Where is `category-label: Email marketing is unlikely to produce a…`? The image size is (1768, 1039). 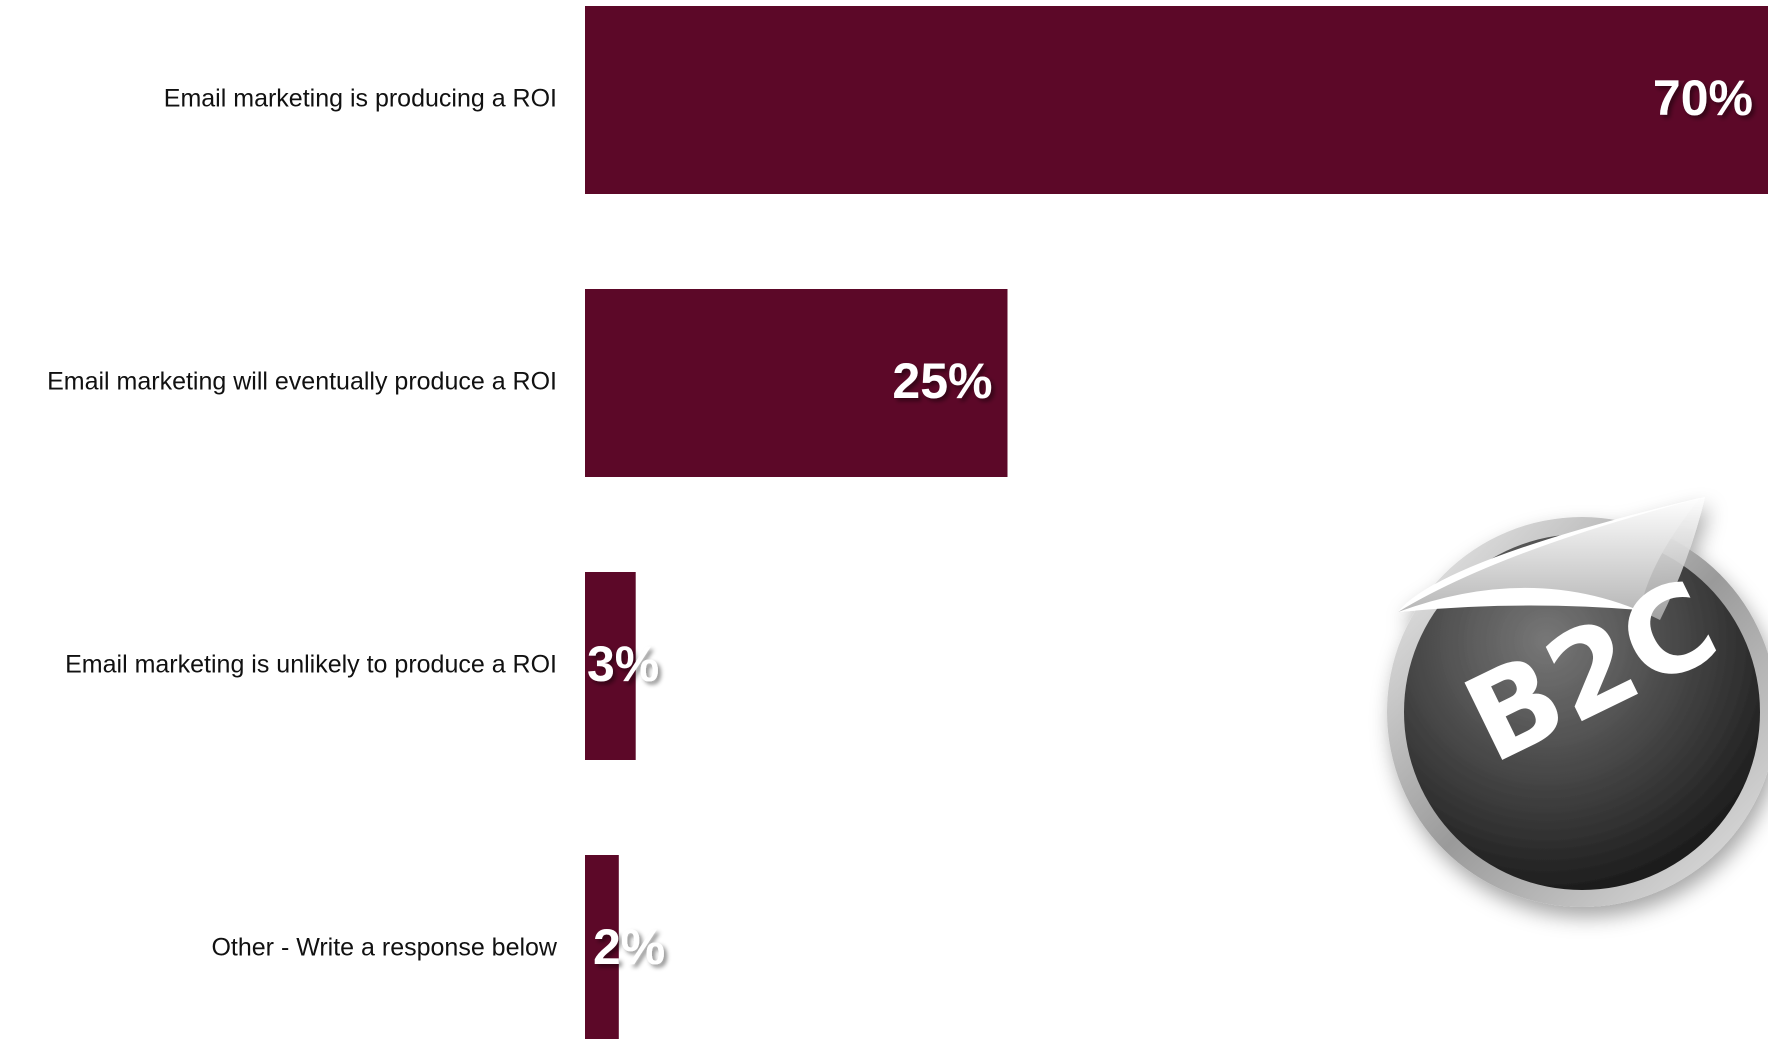
category-label: Email marketing is unlikely to produce a… is located at coordinates (311, 665).